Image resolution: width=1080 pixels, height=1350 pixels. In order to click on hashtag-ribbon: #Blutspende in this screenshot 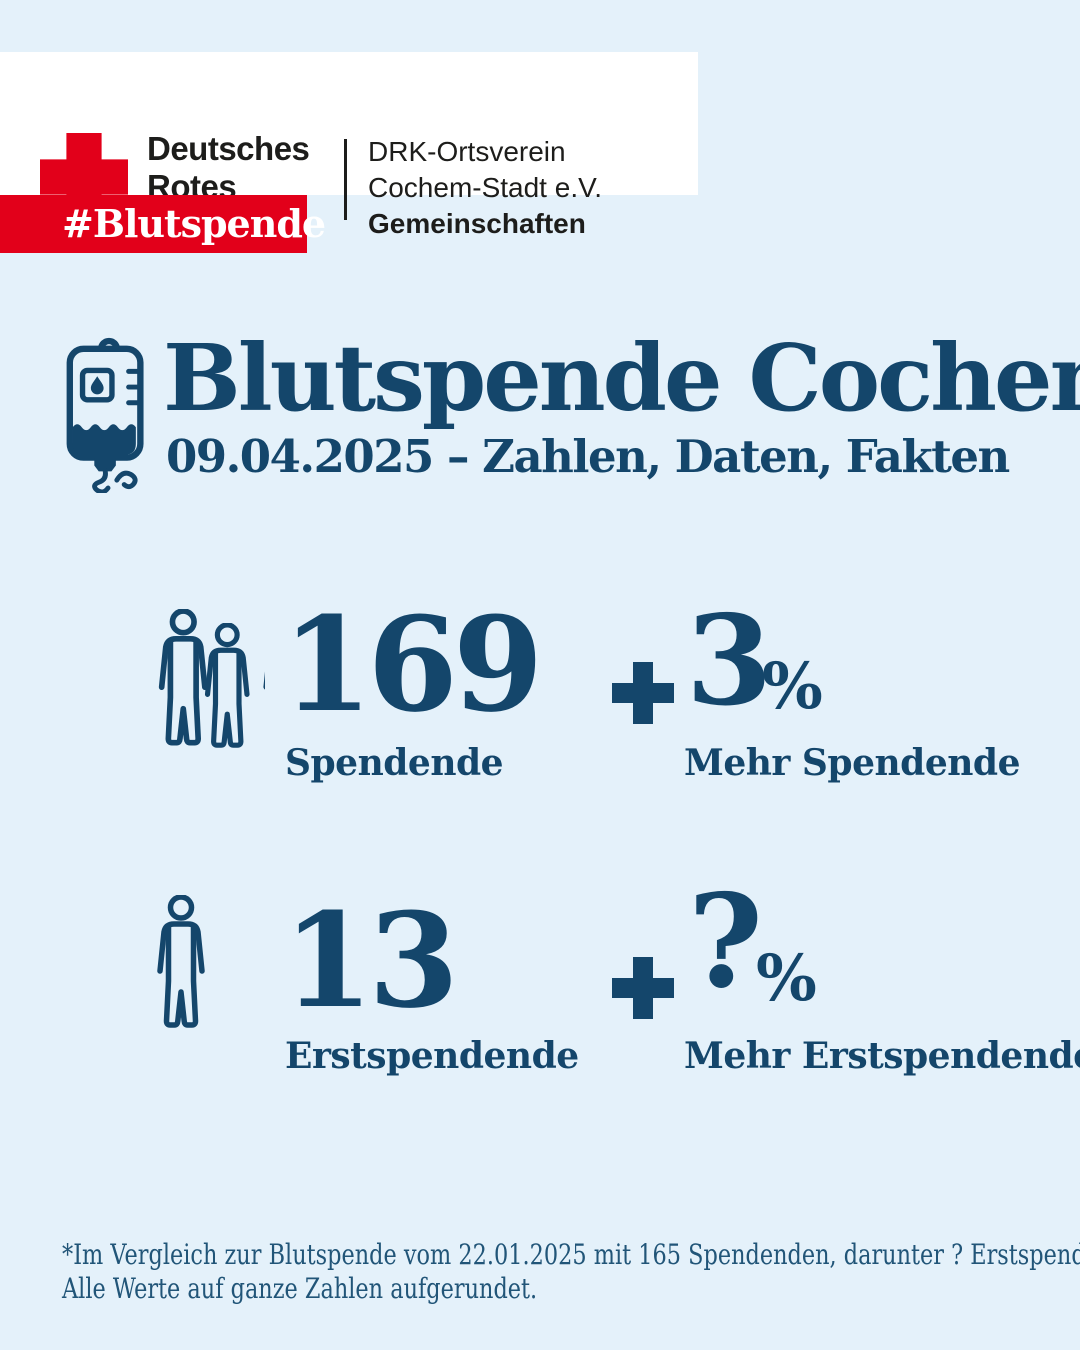, I will do `click(163, 224)`.